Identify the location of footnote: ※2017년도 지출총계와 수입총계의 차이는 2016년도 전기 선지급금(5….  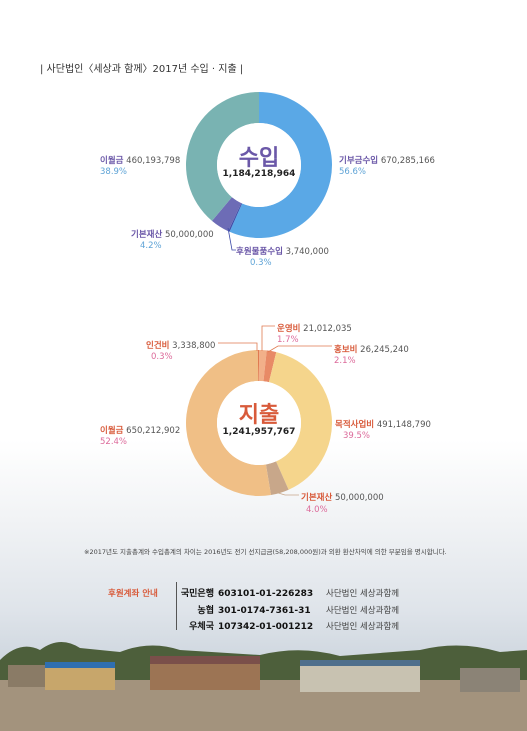
(265, 552).